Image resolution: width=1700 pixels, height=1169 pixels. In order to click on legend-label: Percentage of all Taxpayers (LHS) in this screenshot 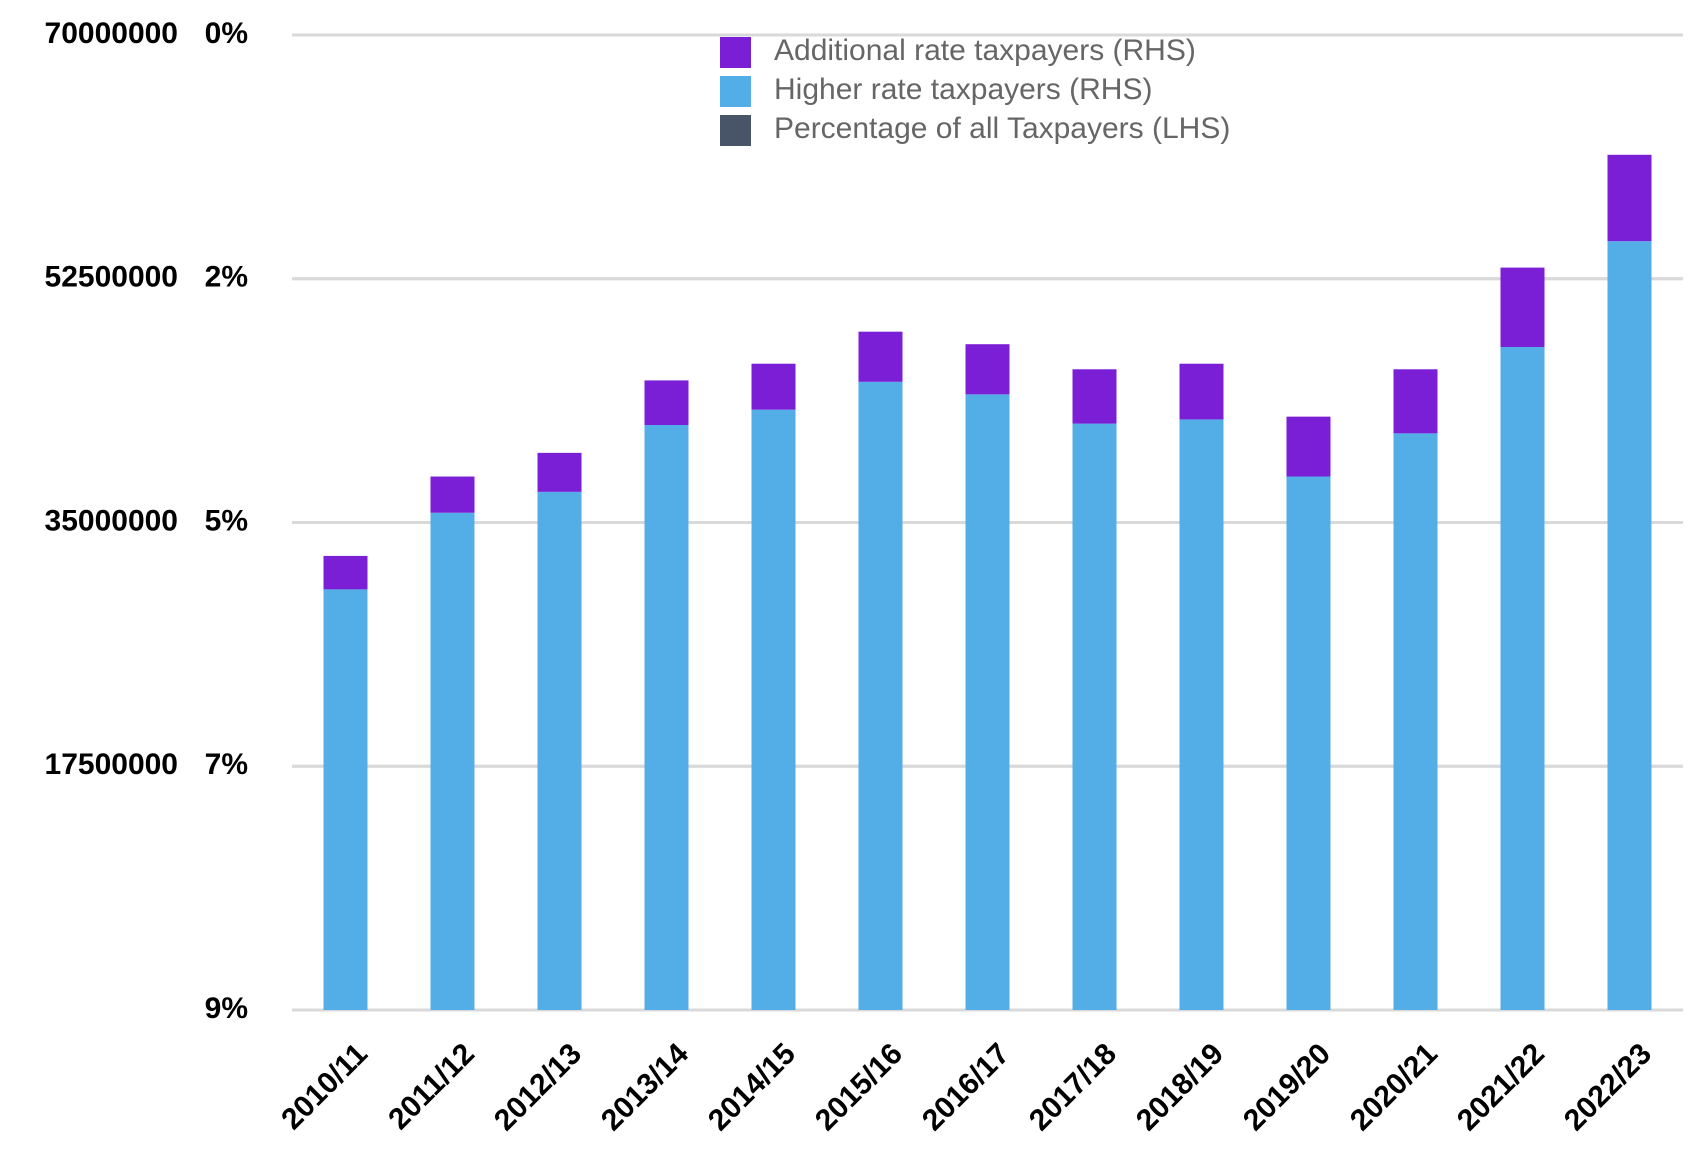, I will do `click(1002, 128)`.